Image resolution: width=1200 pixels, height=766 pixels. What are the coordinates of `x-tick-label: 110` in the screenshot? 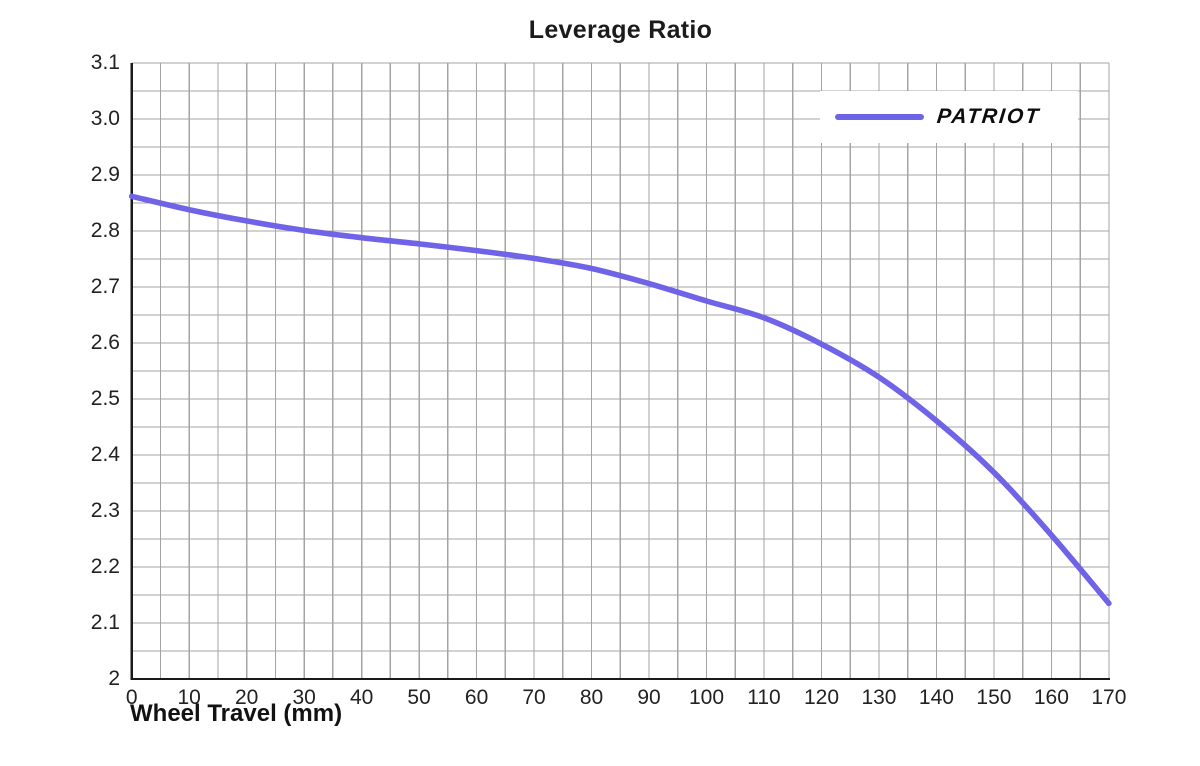 It's located at (764, 697).